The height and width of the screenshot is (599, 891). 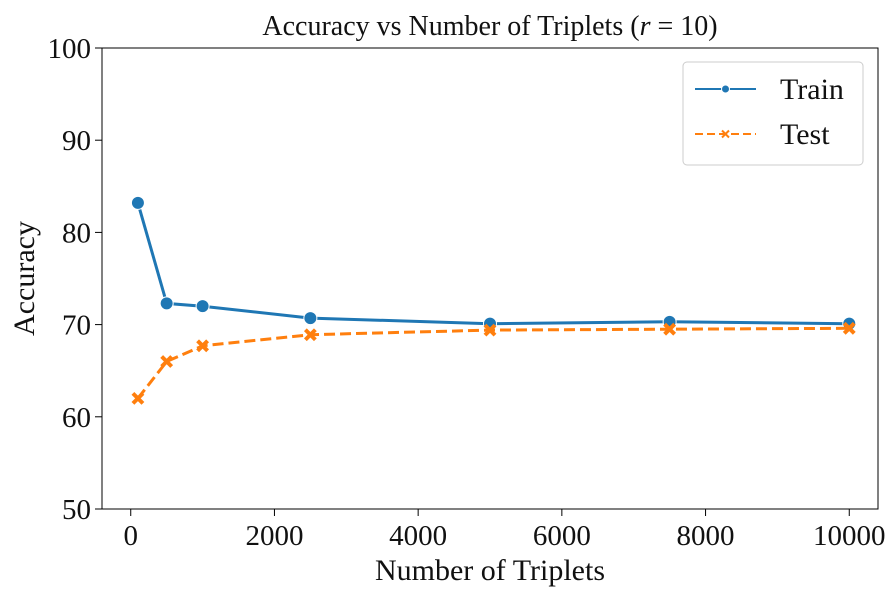 I want to click on y-tick-label: 70, so click(x=76, y=326).